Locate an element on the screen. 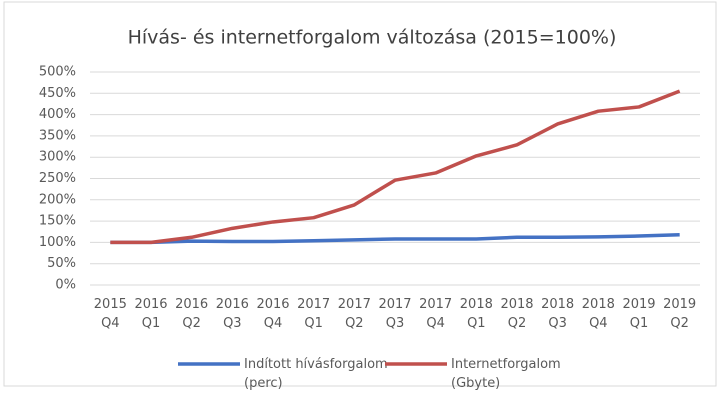 The width and height of the screenshot is (720, 405). x-tick-label: 2016 Q2 is located at coordinates (191, 314).